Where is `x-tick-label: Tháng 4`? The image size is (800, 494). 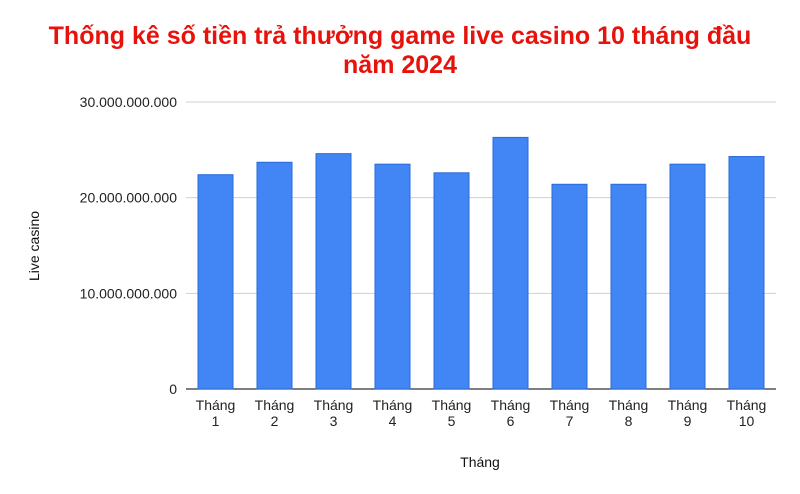 x-tick-label: Tháng 4 is located at coordinates (393, 413).